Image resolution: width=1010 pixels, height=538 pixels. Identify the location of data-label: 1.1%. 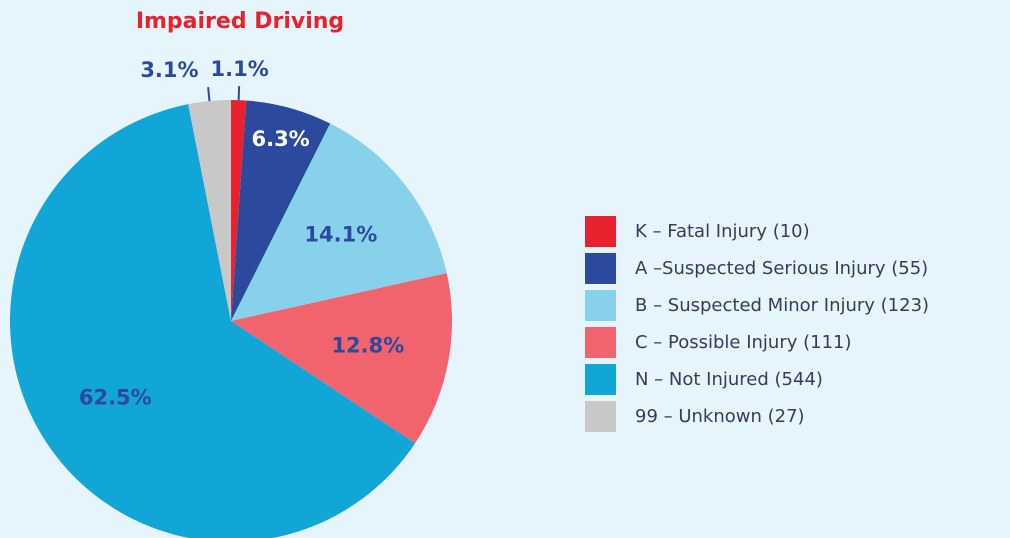
(240, 69).